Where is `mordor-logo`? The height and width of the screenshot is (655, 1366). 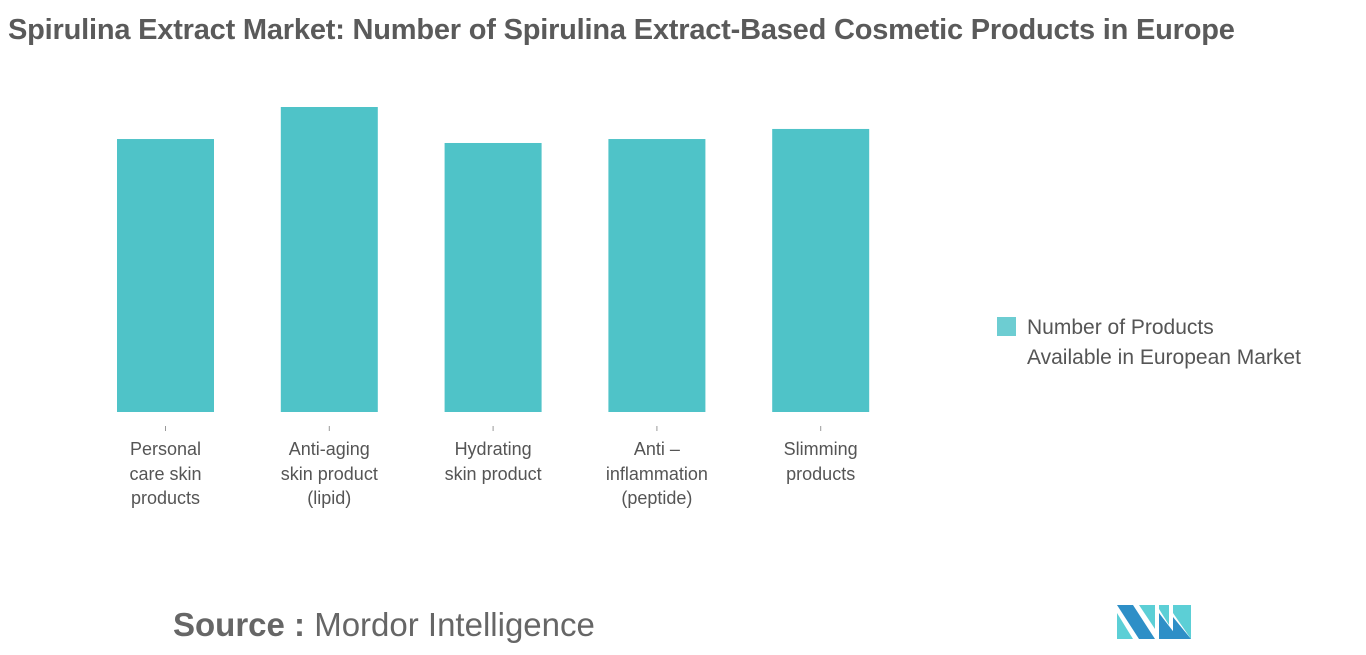
mordor-logo is located at coordinates (1154, 622).